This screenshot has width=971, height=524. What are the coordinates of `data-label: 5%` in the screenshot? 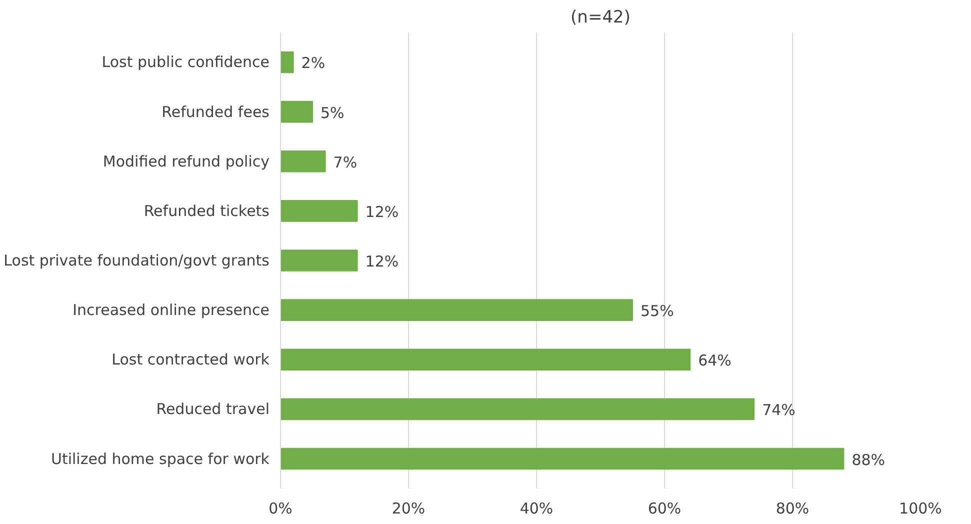 It's located at (332, 113).